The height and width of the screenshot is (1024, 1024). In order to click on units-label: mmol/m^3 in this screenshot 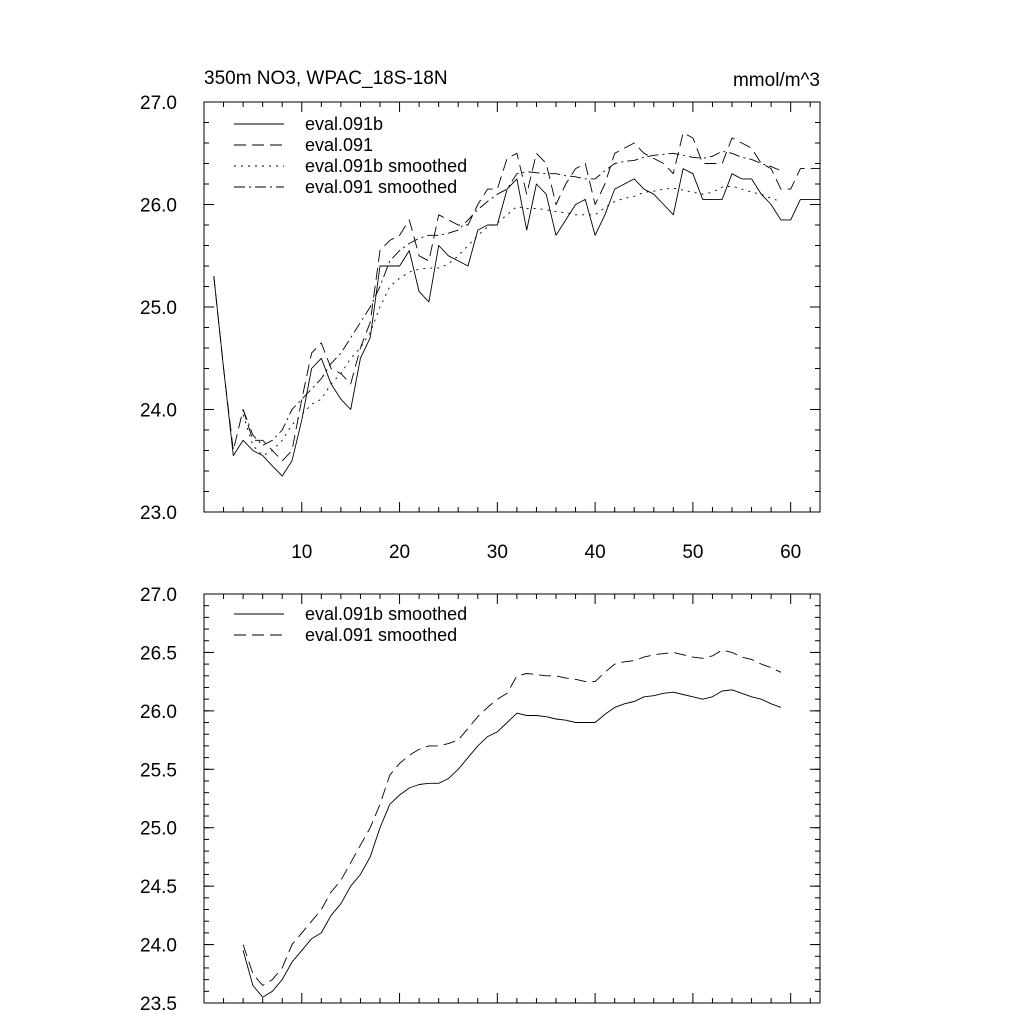, I will do `click(776, 80)`.